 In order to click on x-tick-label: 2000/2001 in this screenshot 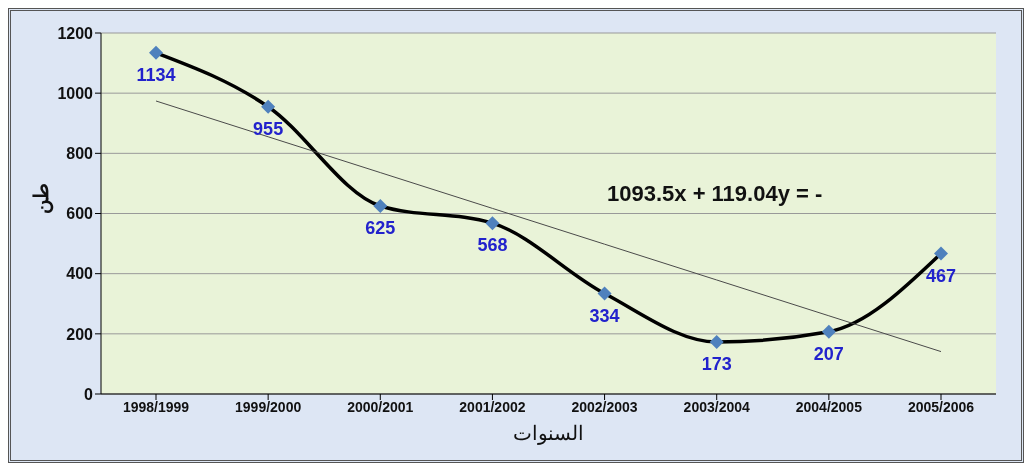, I will do `click(380, 406)`.